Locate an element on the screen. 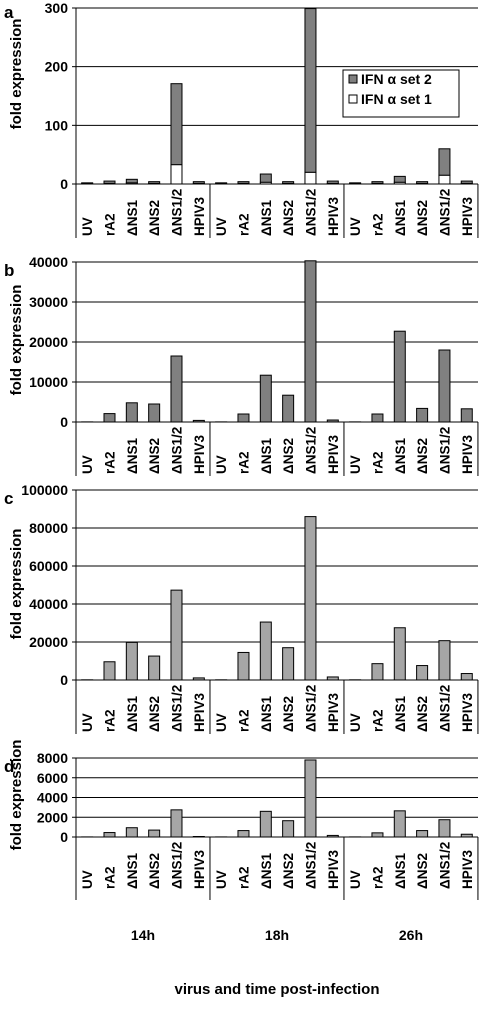 Image resolution: width=485 pixels, height=1031 pixels. y-tick-label: 100000 is located at coordinates (44, 490).